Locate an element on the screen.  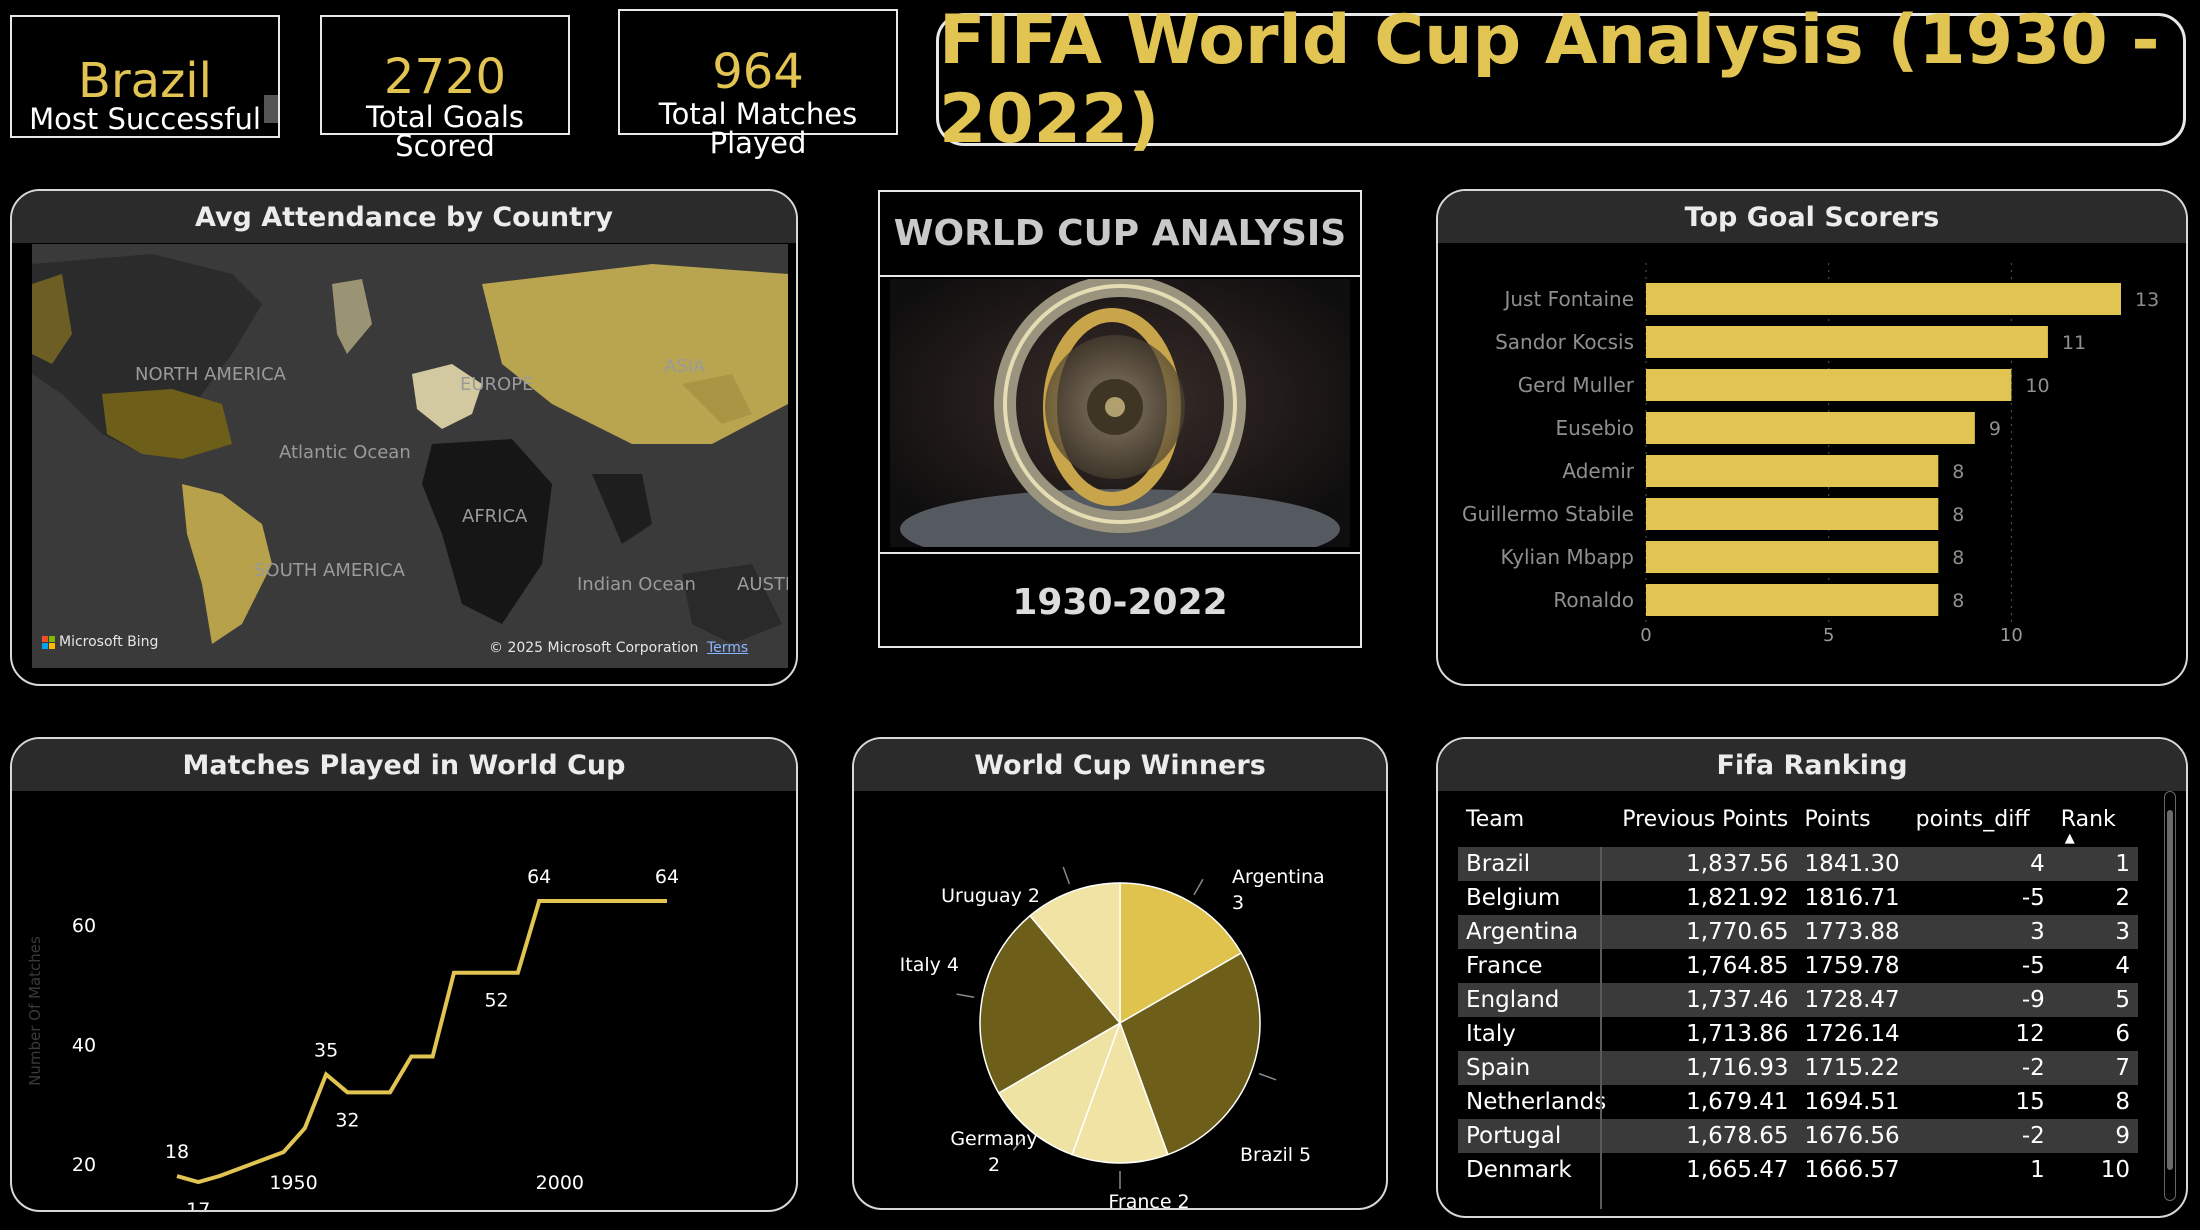
points-diff-cell: 15 is located at coordinates (1980, 1102).